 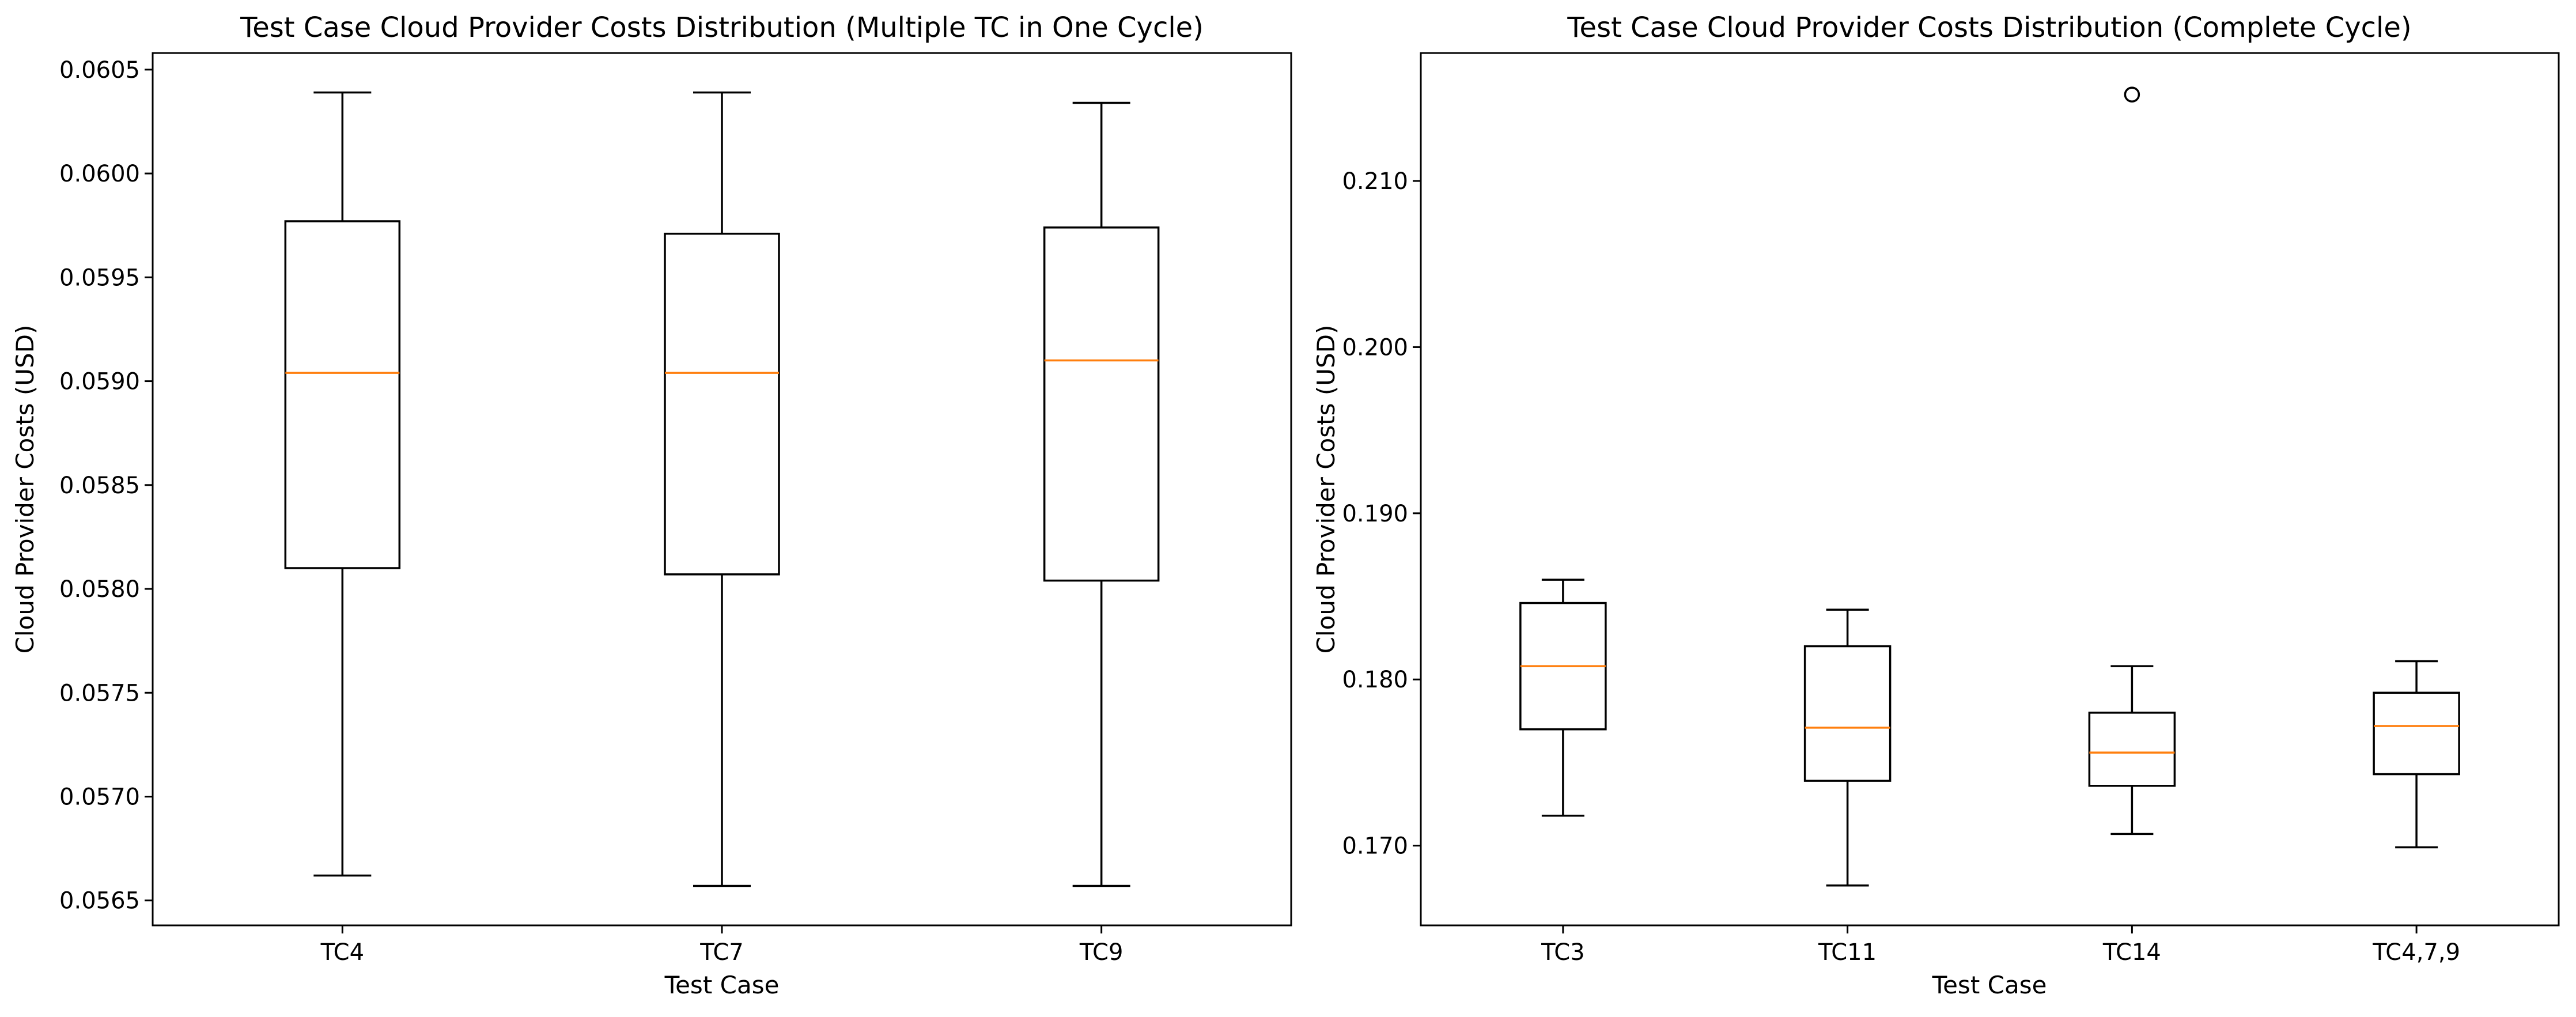 What do you see at coordinates (2132, 460) in the screenshot?
I see `box-tc14` at bounding box center [2132, 460].